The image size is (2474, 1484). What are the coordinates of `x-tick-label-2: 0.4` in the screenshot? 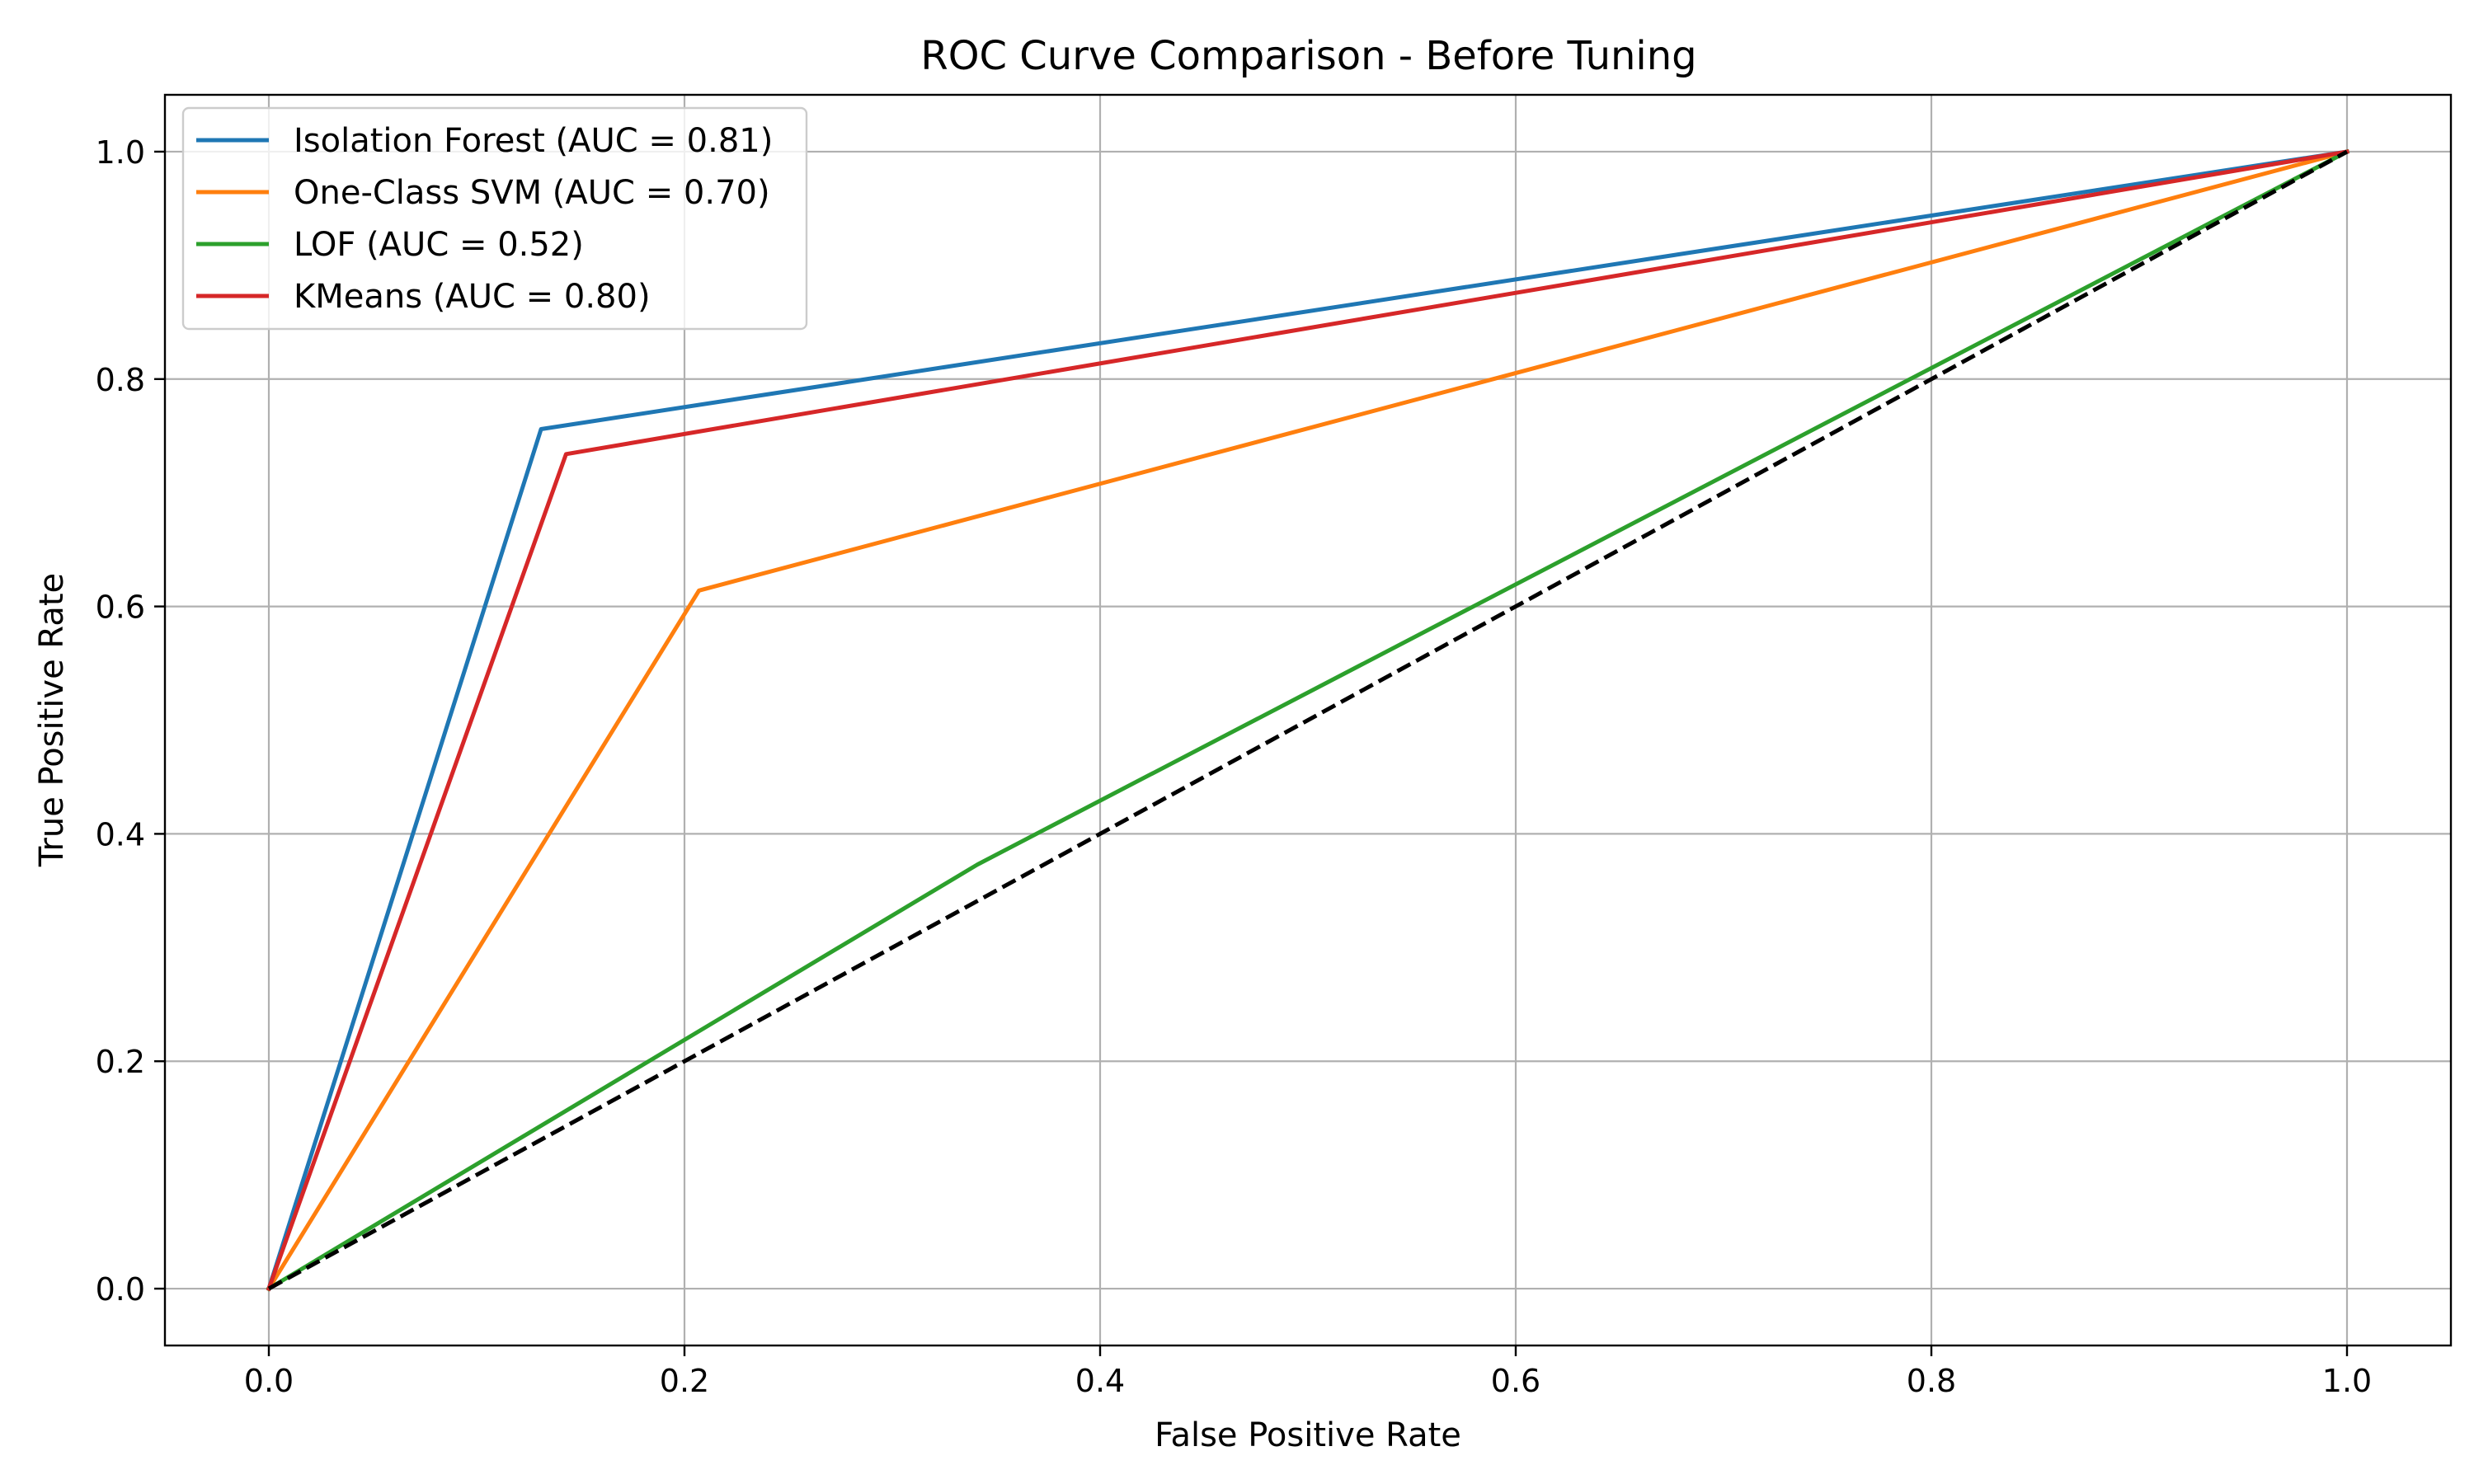 It's located at (1100, 1381).